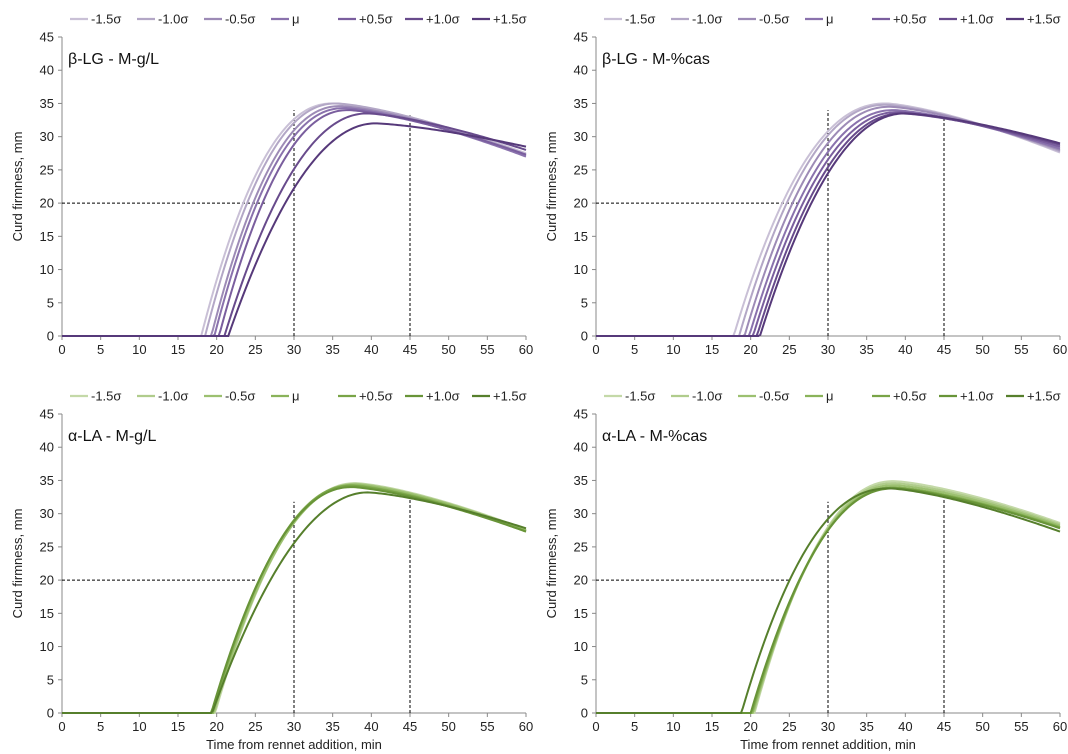 The image size is (1068, 754). I want to click on y-axis-label: Curd firmness, mm, so click(551, 187).